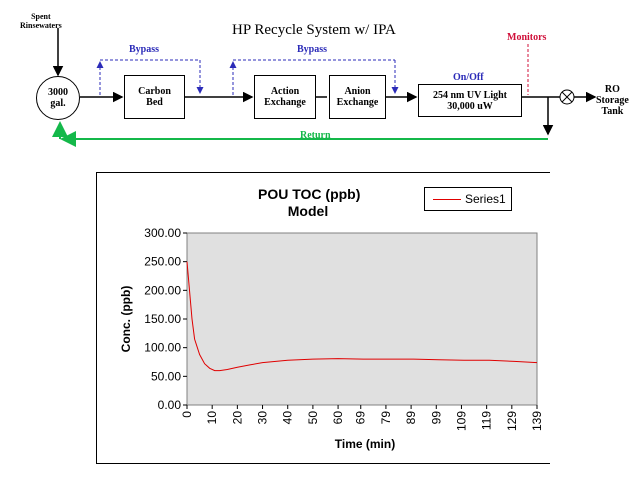 This screenshot has height=480, width=640. I want to click on y-axis-label: Conc. (ppb), so click(126, 319).